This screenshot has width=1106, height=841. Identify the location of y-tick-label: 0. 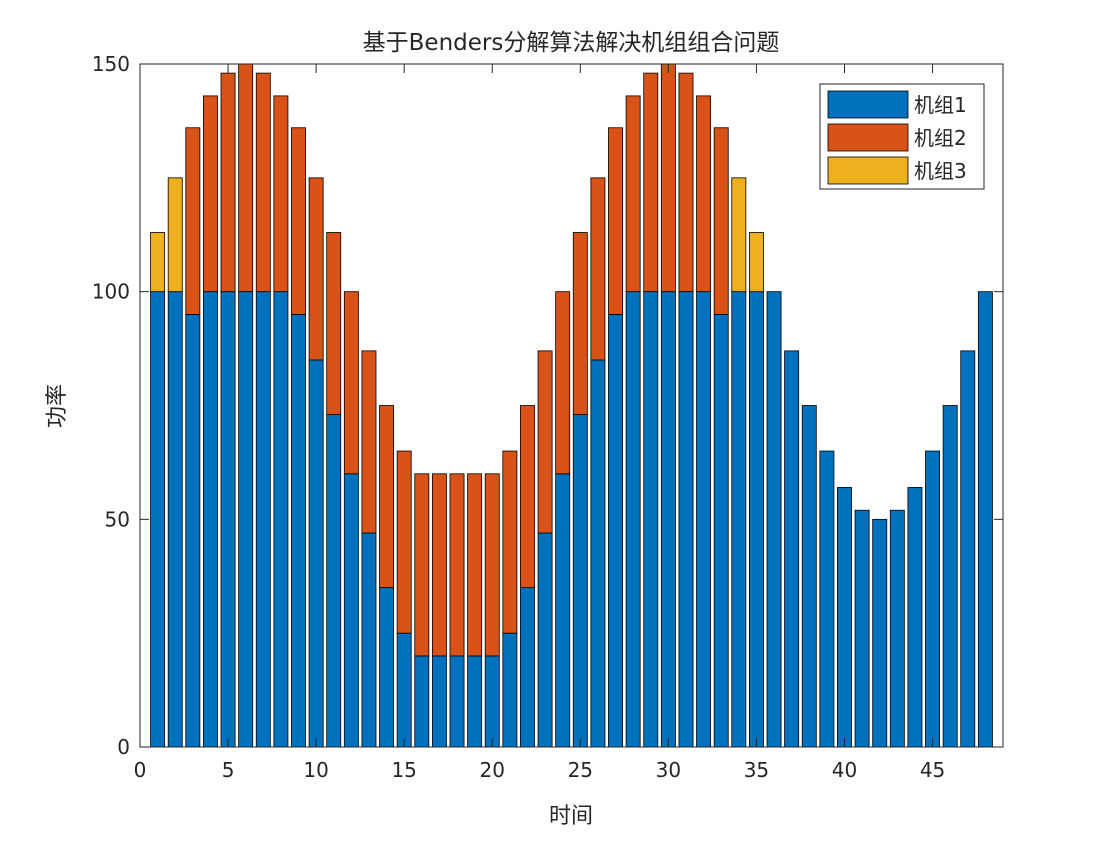
(123, 747).